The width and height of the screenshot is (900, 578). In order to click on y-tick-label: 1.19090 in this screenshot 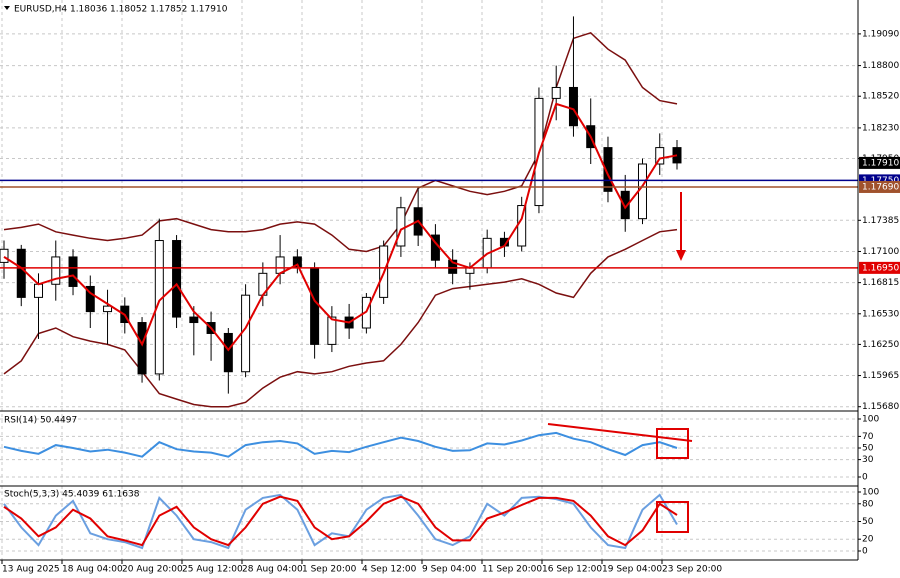, I will do `click(880, 34)`.